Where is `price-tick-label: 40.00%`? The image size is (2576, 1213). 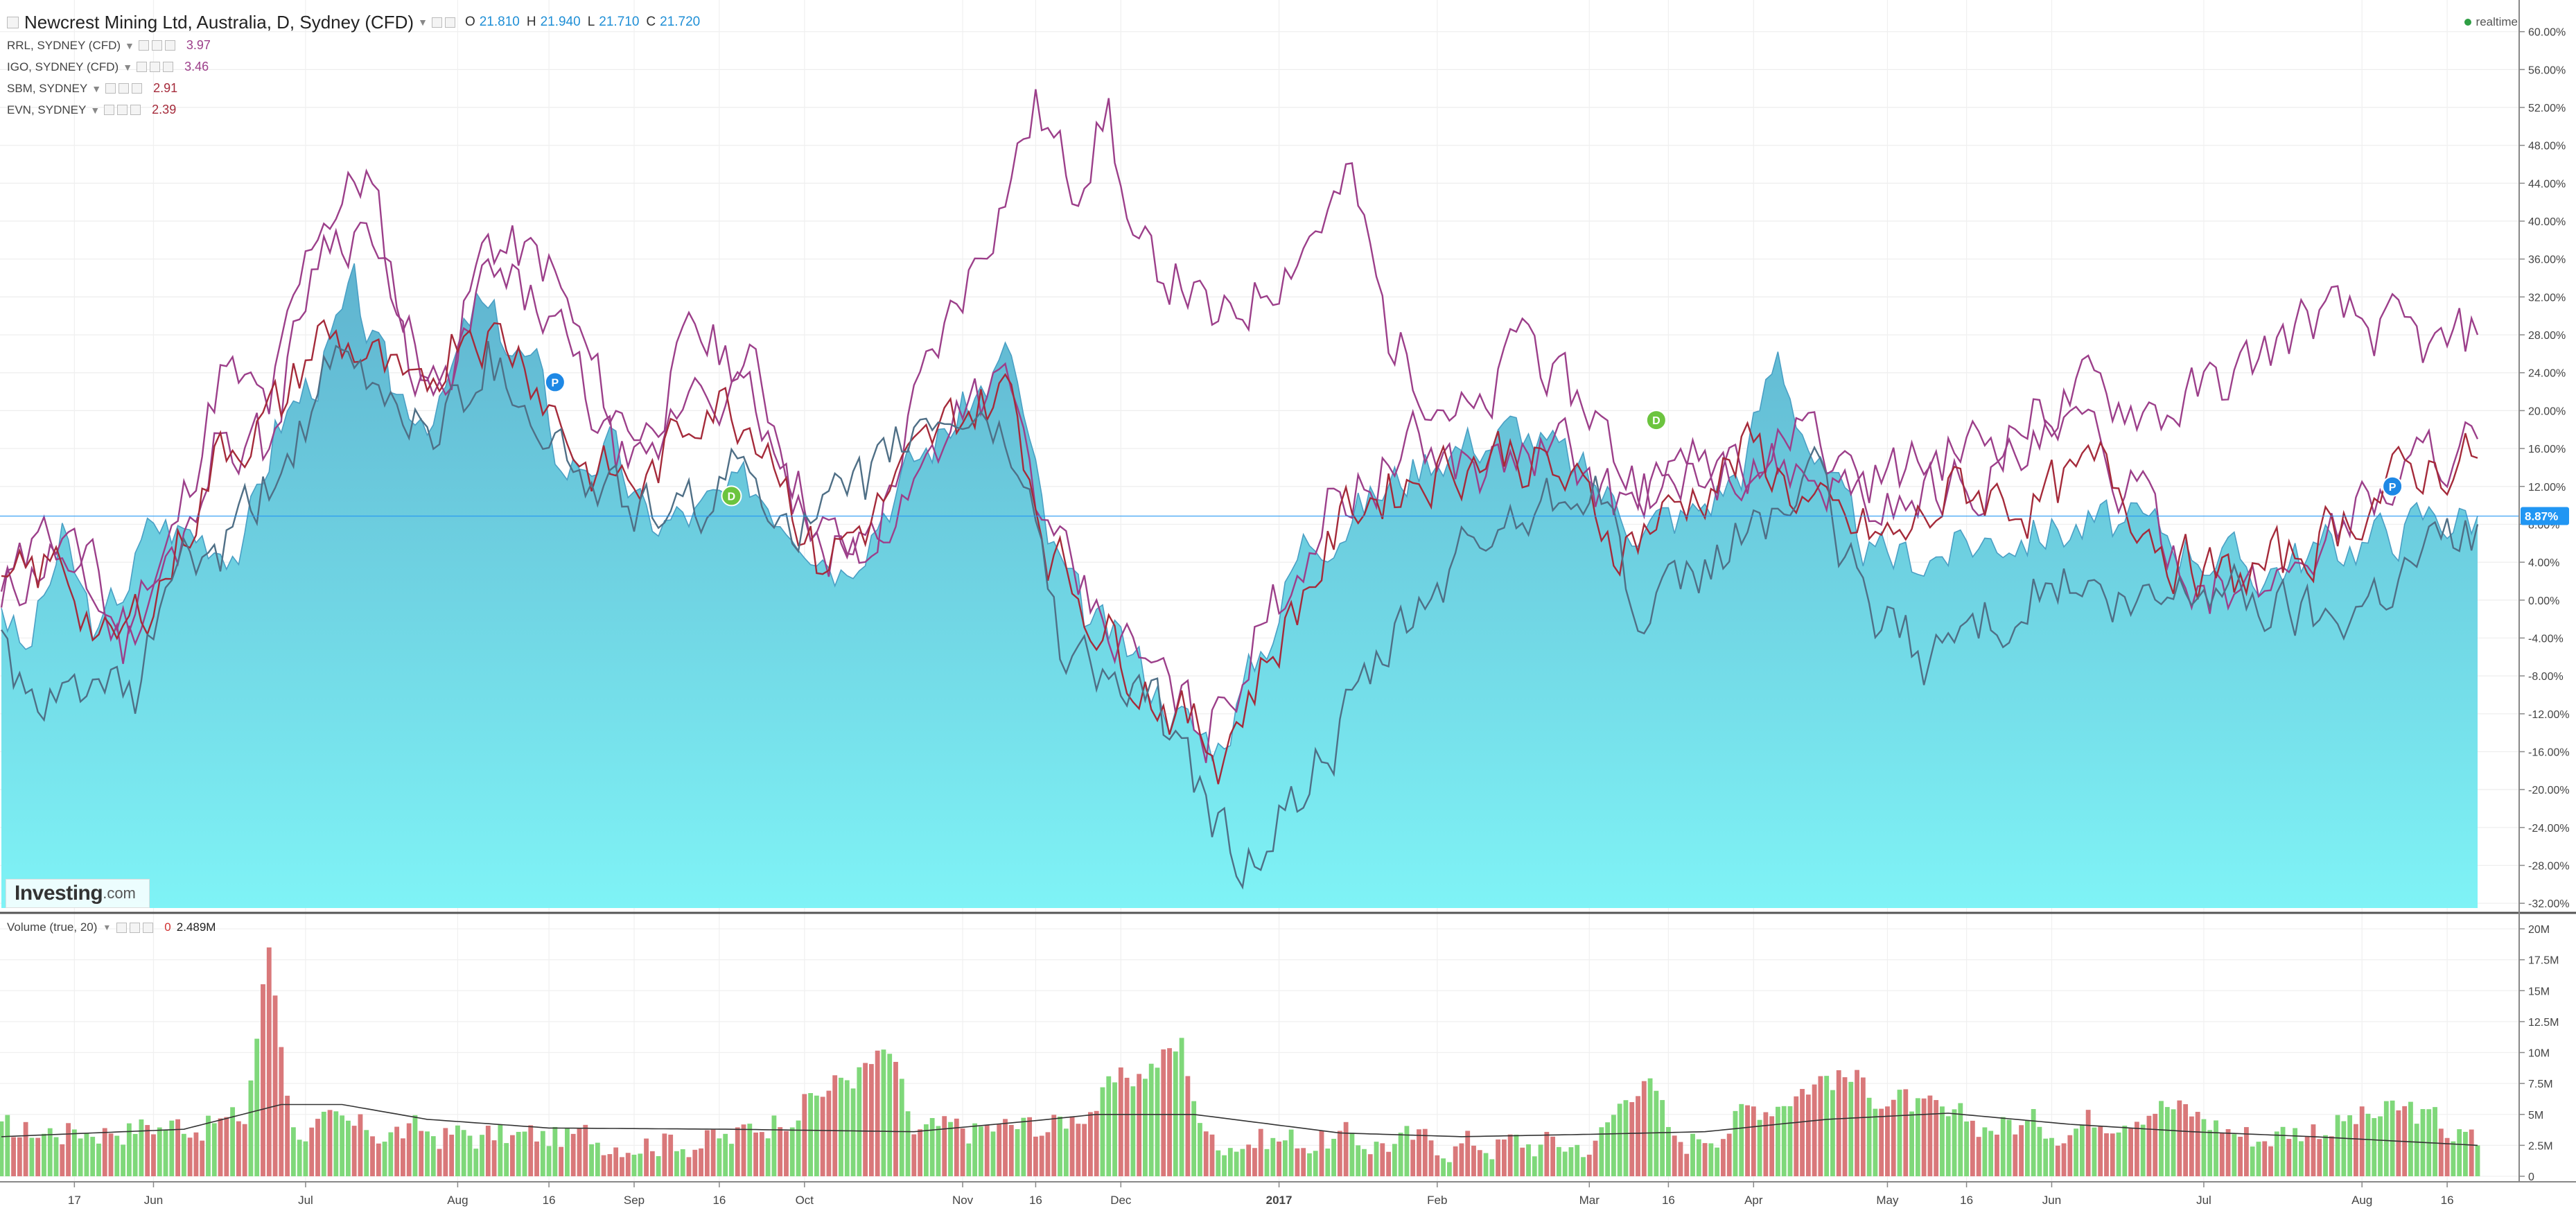 price-tick-label: 40.00% is located at coordinates (2547, 222).